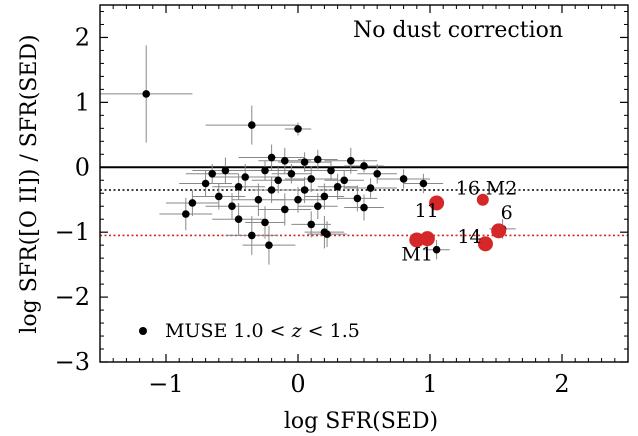 This screenshot has height=436, width=638. I want to click on x-tick-label: 1, so click(429, 384).